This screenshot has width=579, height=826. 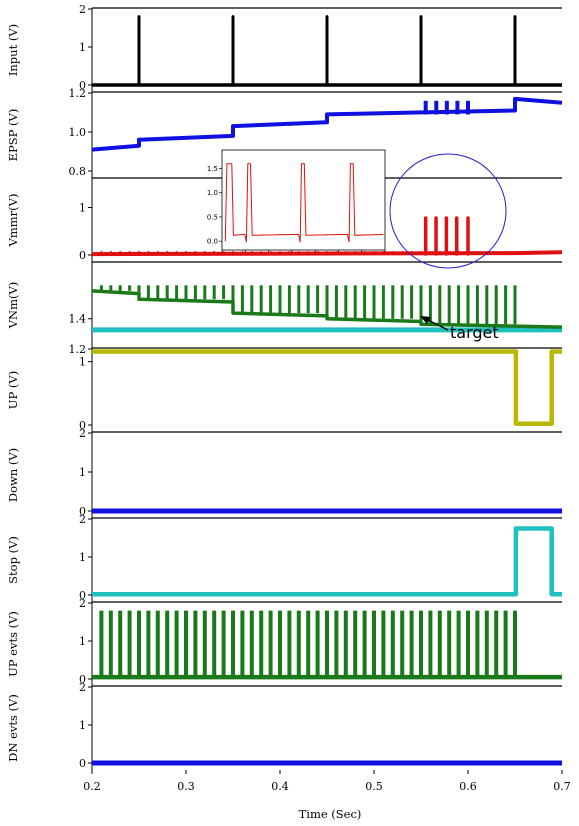 I want to click on x-tick-label: 0.4, so click(x=280, y=786).